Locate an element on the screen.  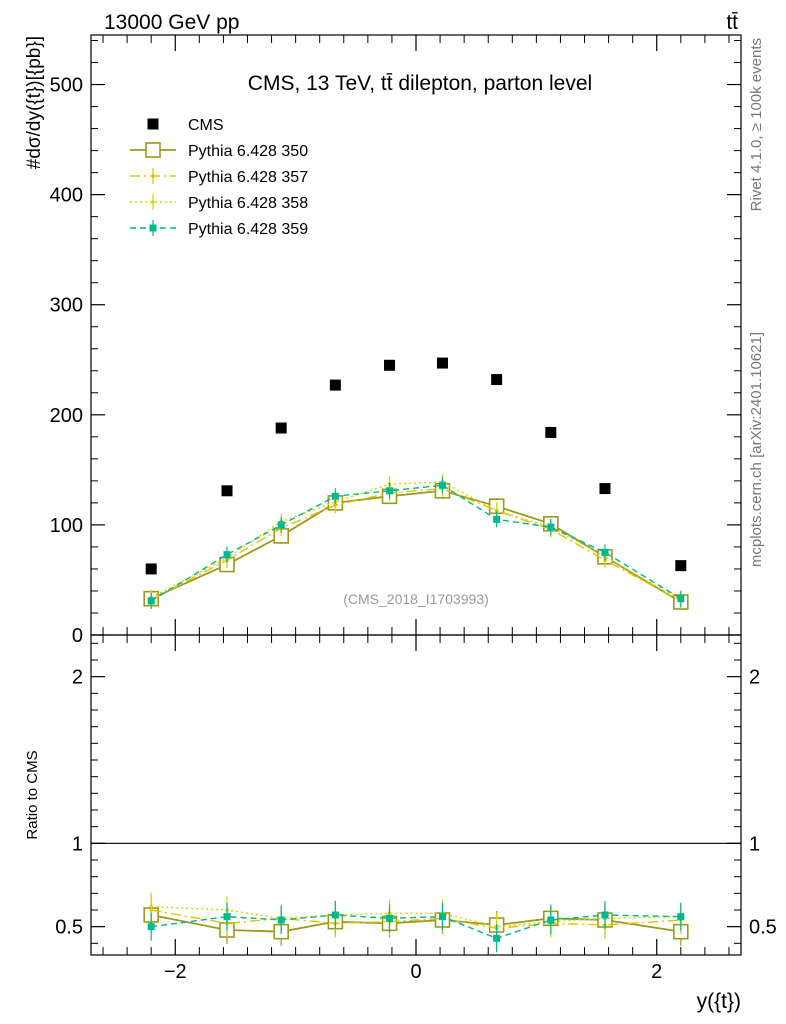
mcplots-label: mcplots.cern.ch [arXiv:2401.10621] is located at coordinates (756, 449).